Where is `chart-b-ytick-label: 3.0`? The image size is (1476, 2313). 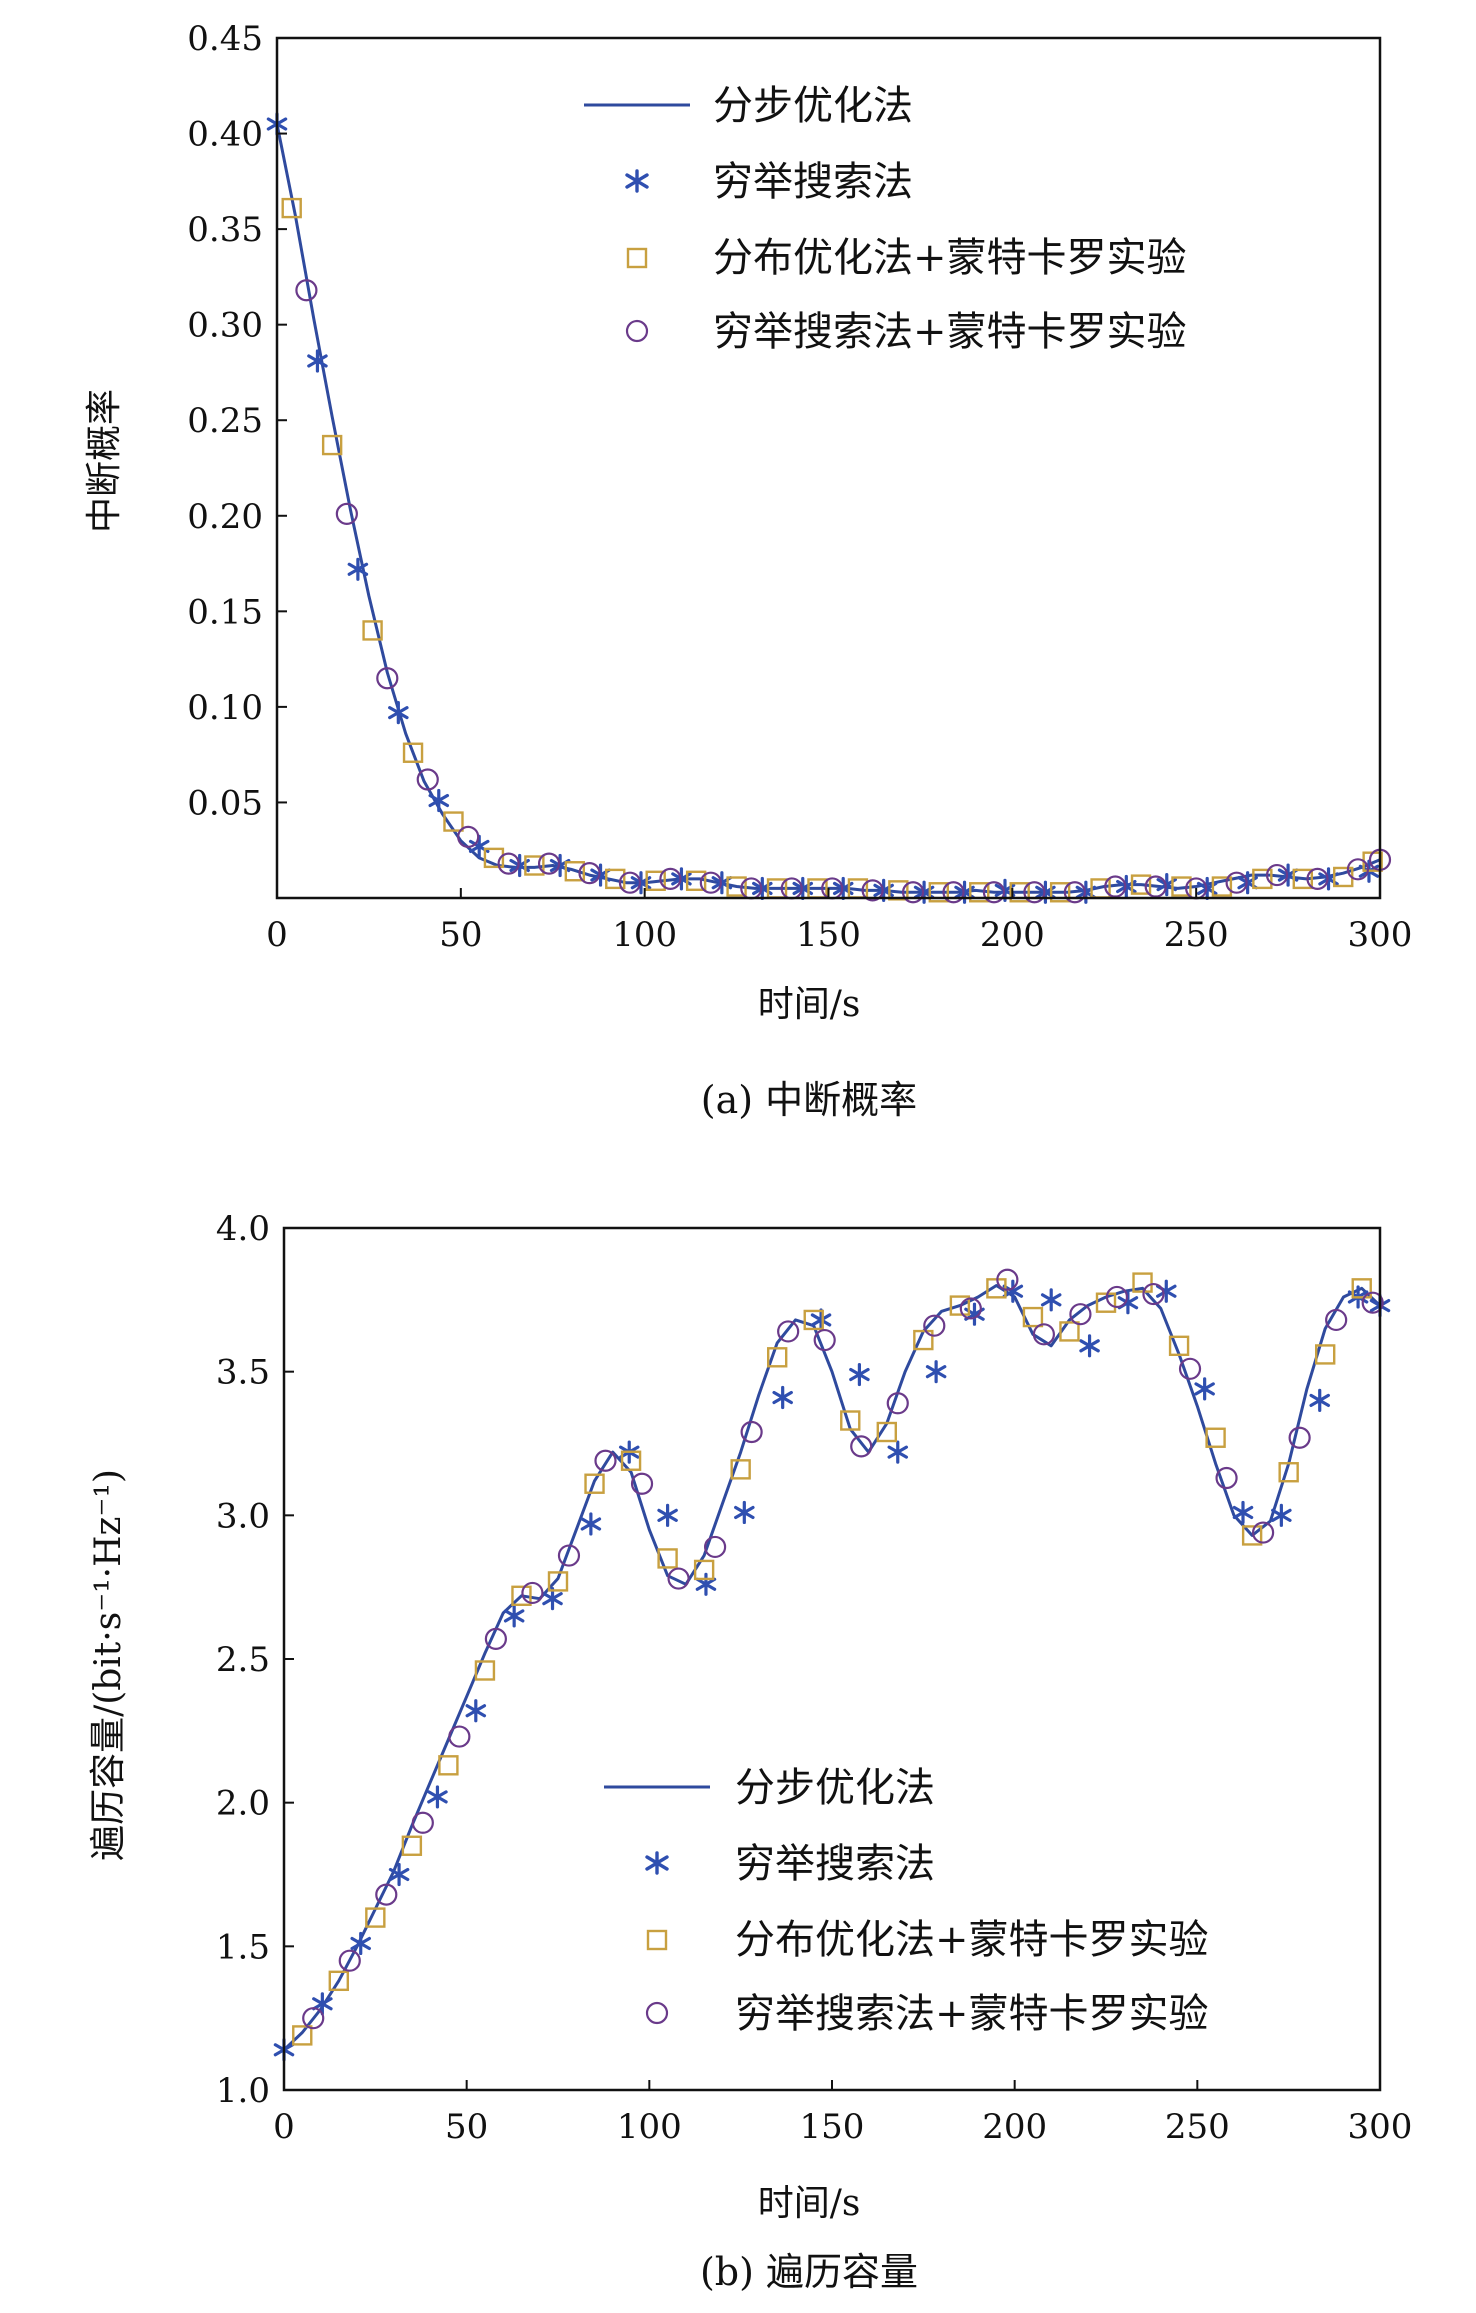 chart-b-ytick-label: 3.0 is located at coordinates (243, 1516).